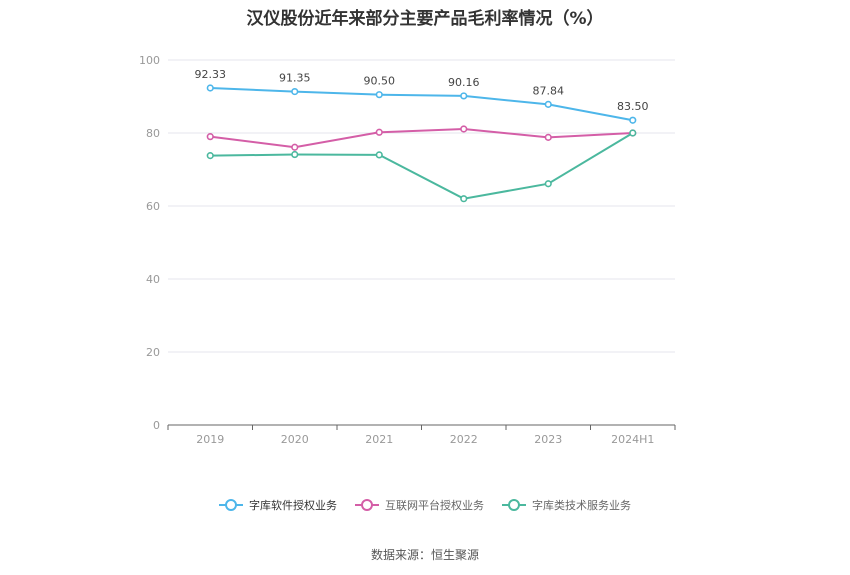  Describe the element at coordinates (149, 60) in the screenshot. I see `y-tick-label-100: 100` at that location.